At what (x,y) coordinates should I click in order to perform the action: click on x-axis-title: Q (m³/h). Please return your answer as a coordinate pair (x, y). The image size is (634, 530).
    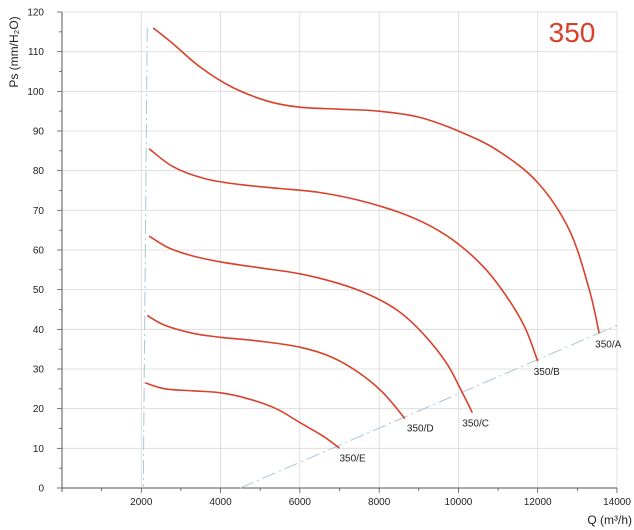
    Looking at the image, I should click on (609, 520).